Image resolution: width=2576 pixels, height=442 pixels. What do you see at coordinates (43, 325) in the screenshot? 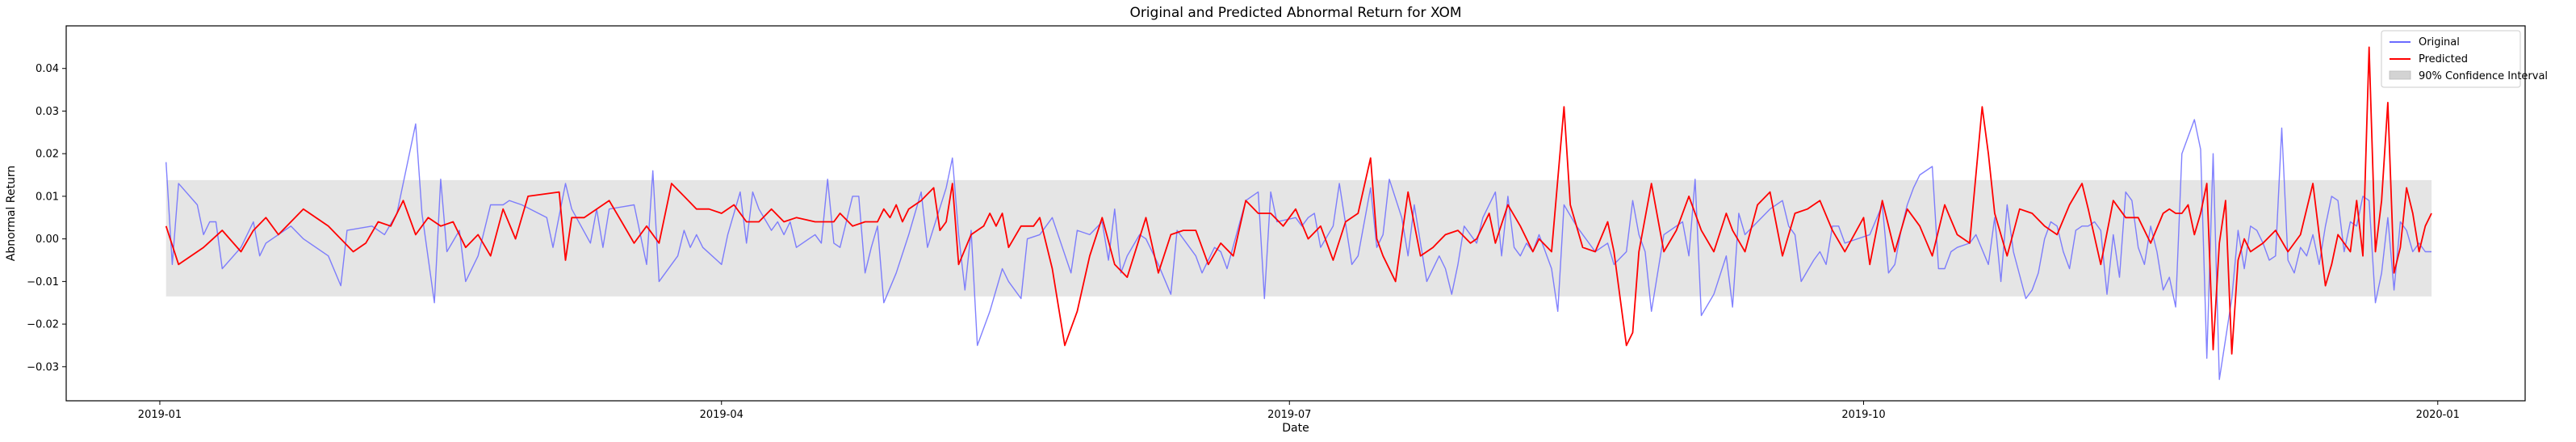
I see `y-tick-label: −0.02` at bounding box center [43, 325].